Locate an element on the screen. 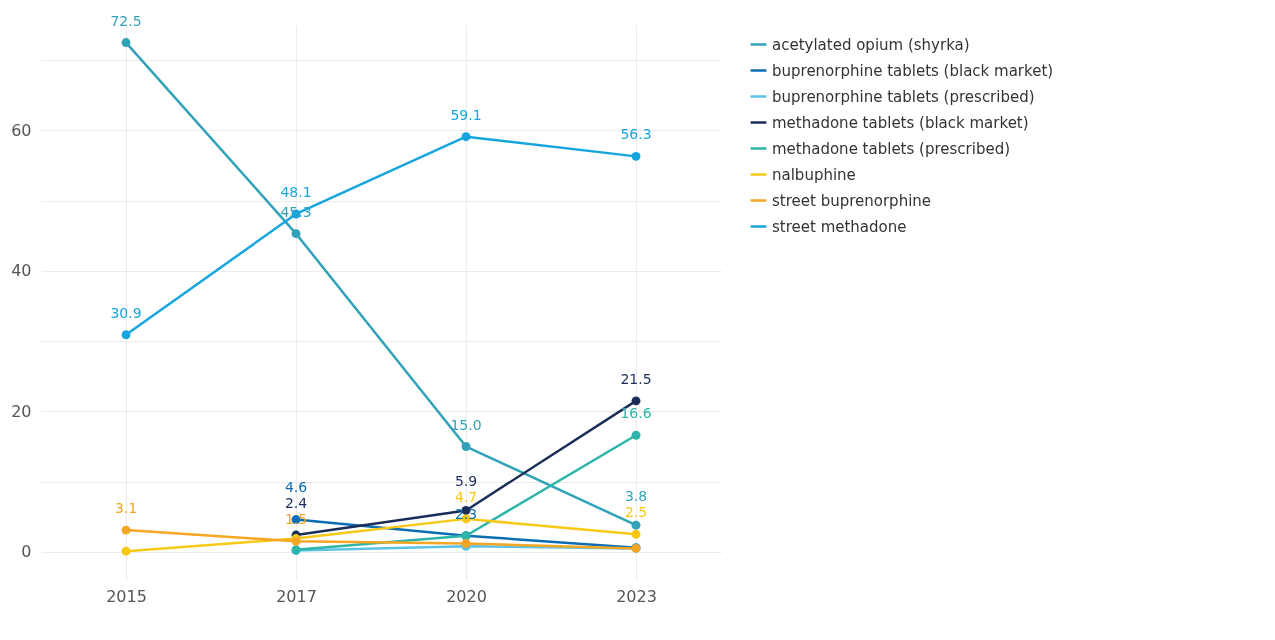  legend-label: acetylated opium (shyrka) is located at coordinates (871, 44).